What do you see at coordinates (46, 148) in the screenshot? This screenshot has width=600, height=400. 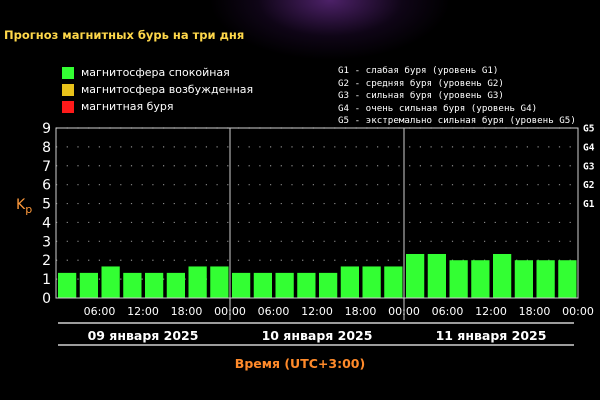 I see `y-tick-label: 8` at bounding box center [46, 148].